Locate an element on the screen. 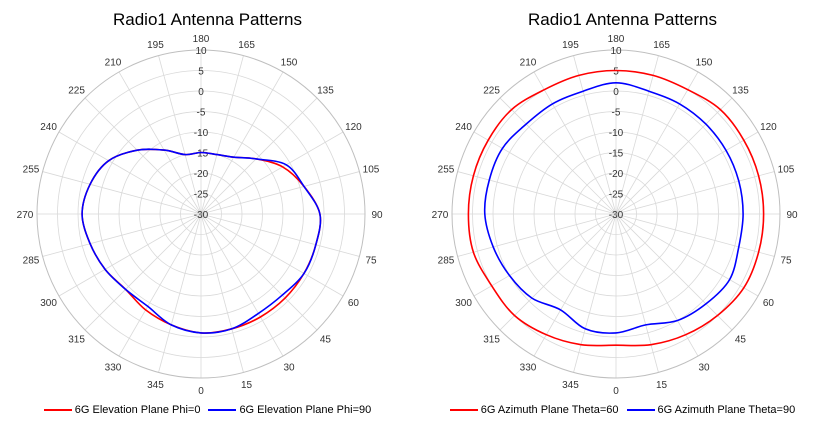  legend-item: 6G Azimuth Plane Theta=90 is located at coordinates (711, 410).